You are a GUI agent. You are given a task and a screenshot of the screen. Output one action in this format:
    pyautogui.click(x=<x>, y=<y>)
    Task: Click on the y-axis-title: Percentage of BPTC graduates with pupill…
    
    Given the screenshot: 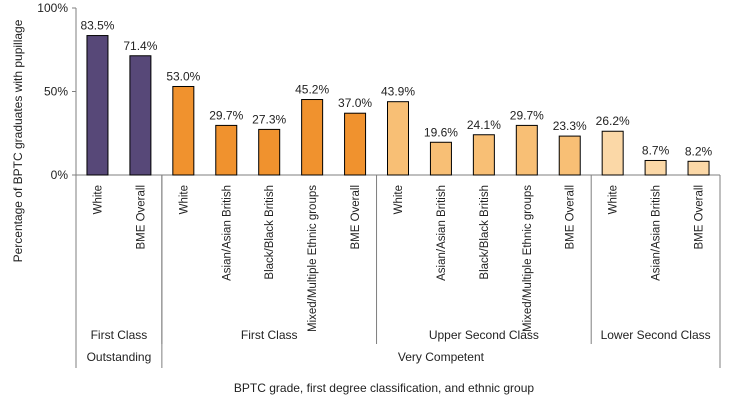 What is the action you would take?
    pyautogui.click(x=18, y=140)
    